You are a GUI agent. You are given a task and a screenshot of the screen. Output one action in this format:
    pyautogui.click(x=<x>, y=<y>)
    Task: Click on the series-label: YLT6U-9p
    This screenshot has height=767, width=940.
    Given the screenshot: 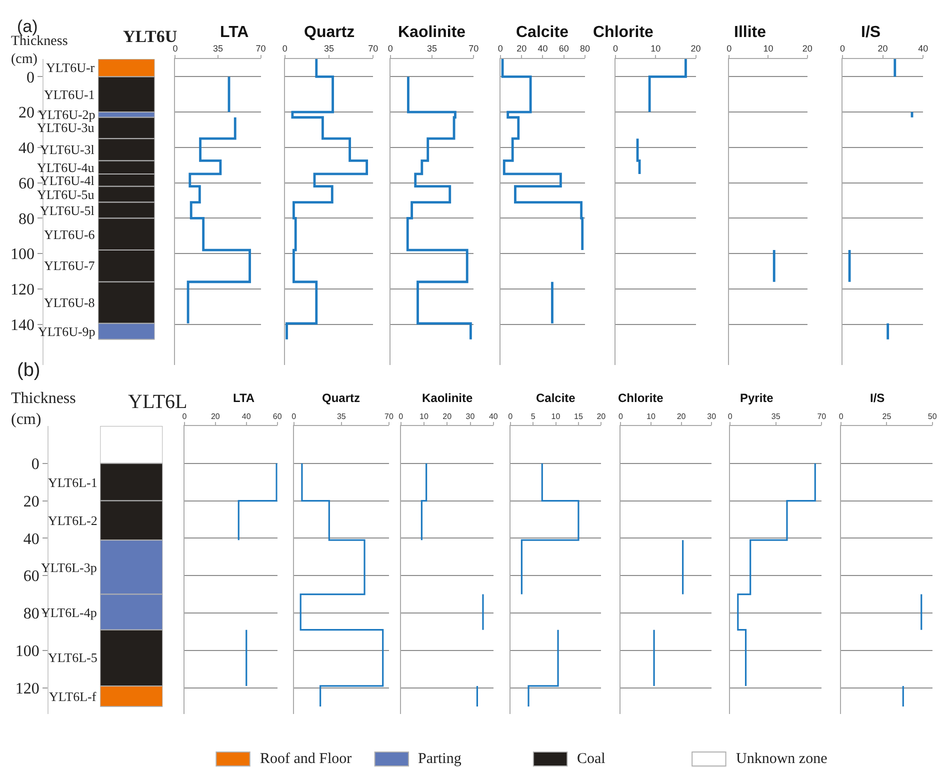 What is the action you would take?
    pyautogui.click(x=67, y=331)
    